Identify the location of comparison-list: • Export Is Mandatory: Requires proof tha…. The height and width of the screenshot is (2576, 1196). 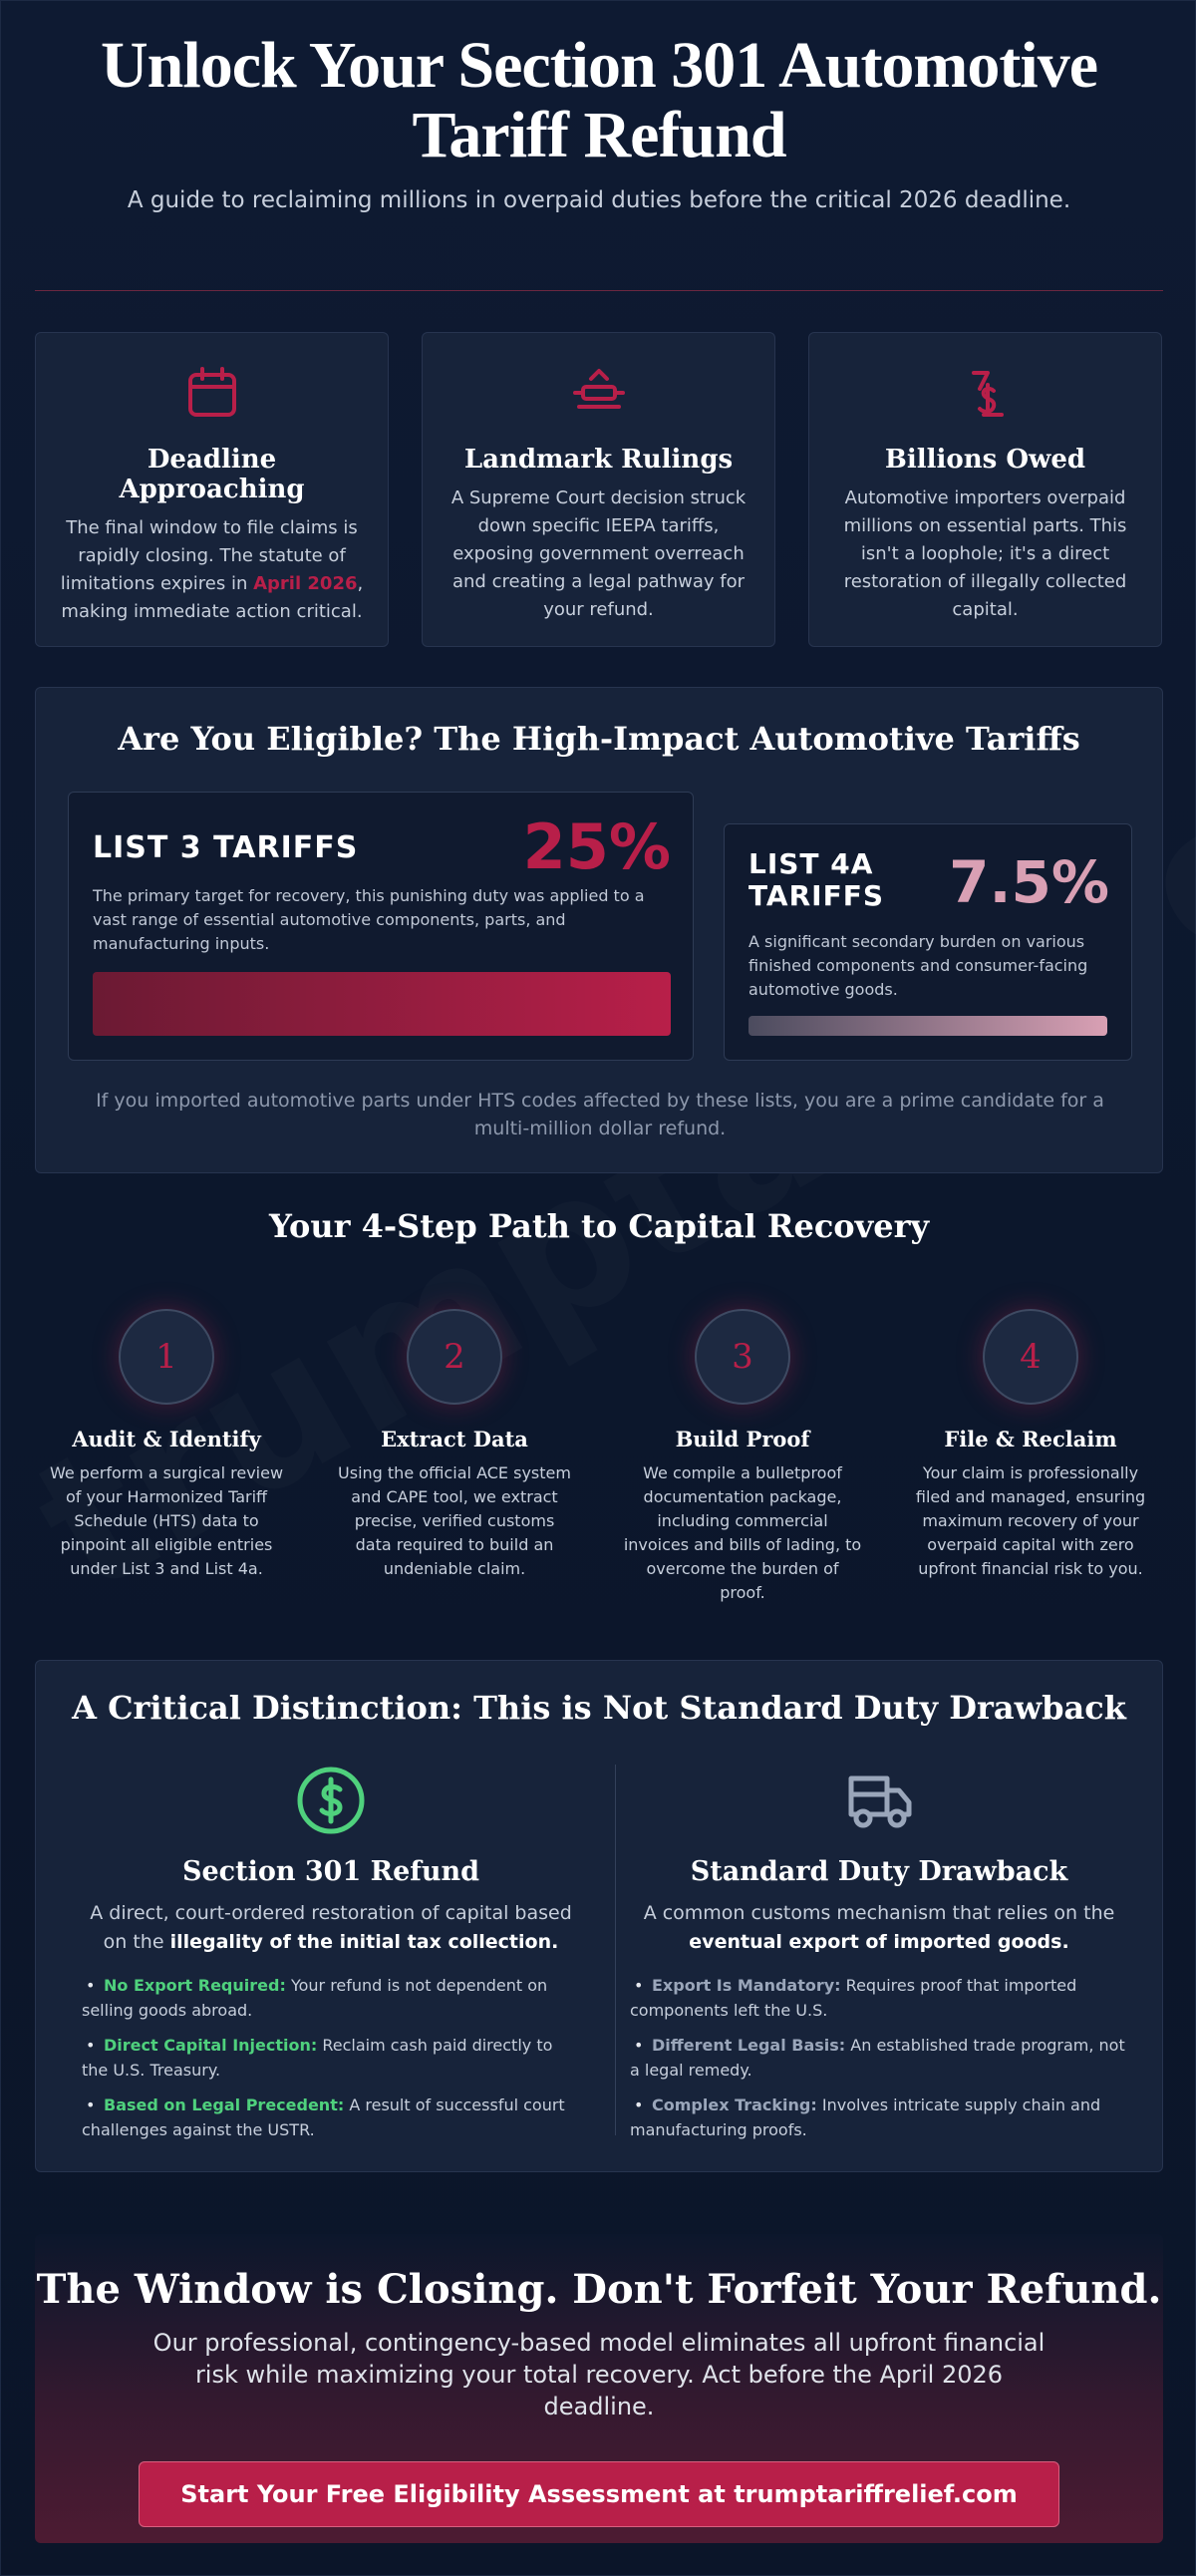
(879, 2057).